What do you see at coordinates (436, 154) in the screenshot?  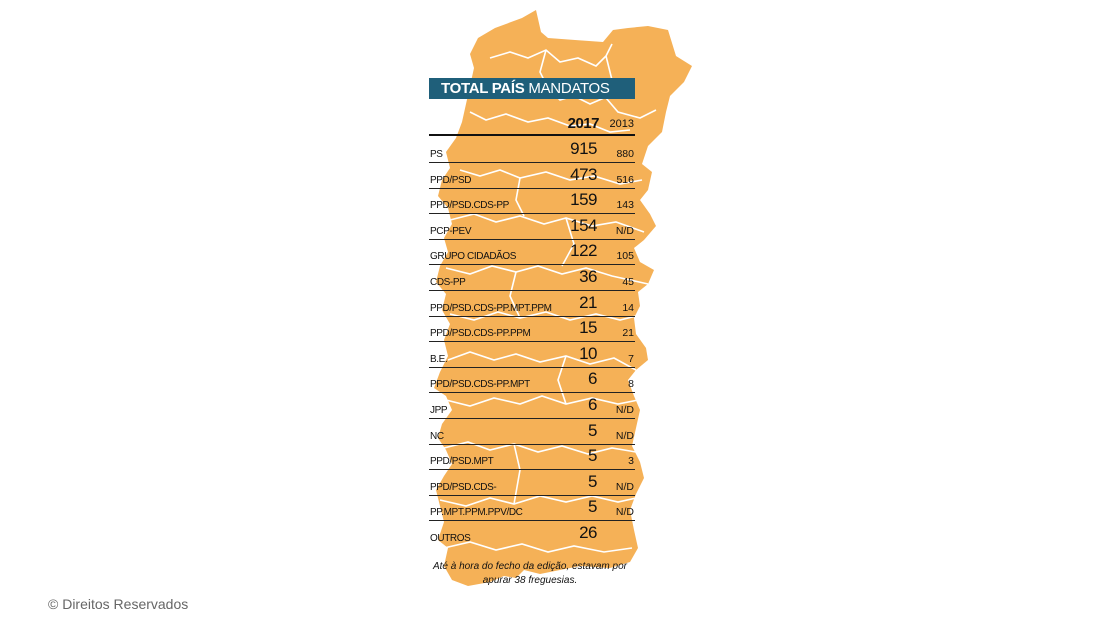 I see `party-name: PS` at bounding box center [436, 154].